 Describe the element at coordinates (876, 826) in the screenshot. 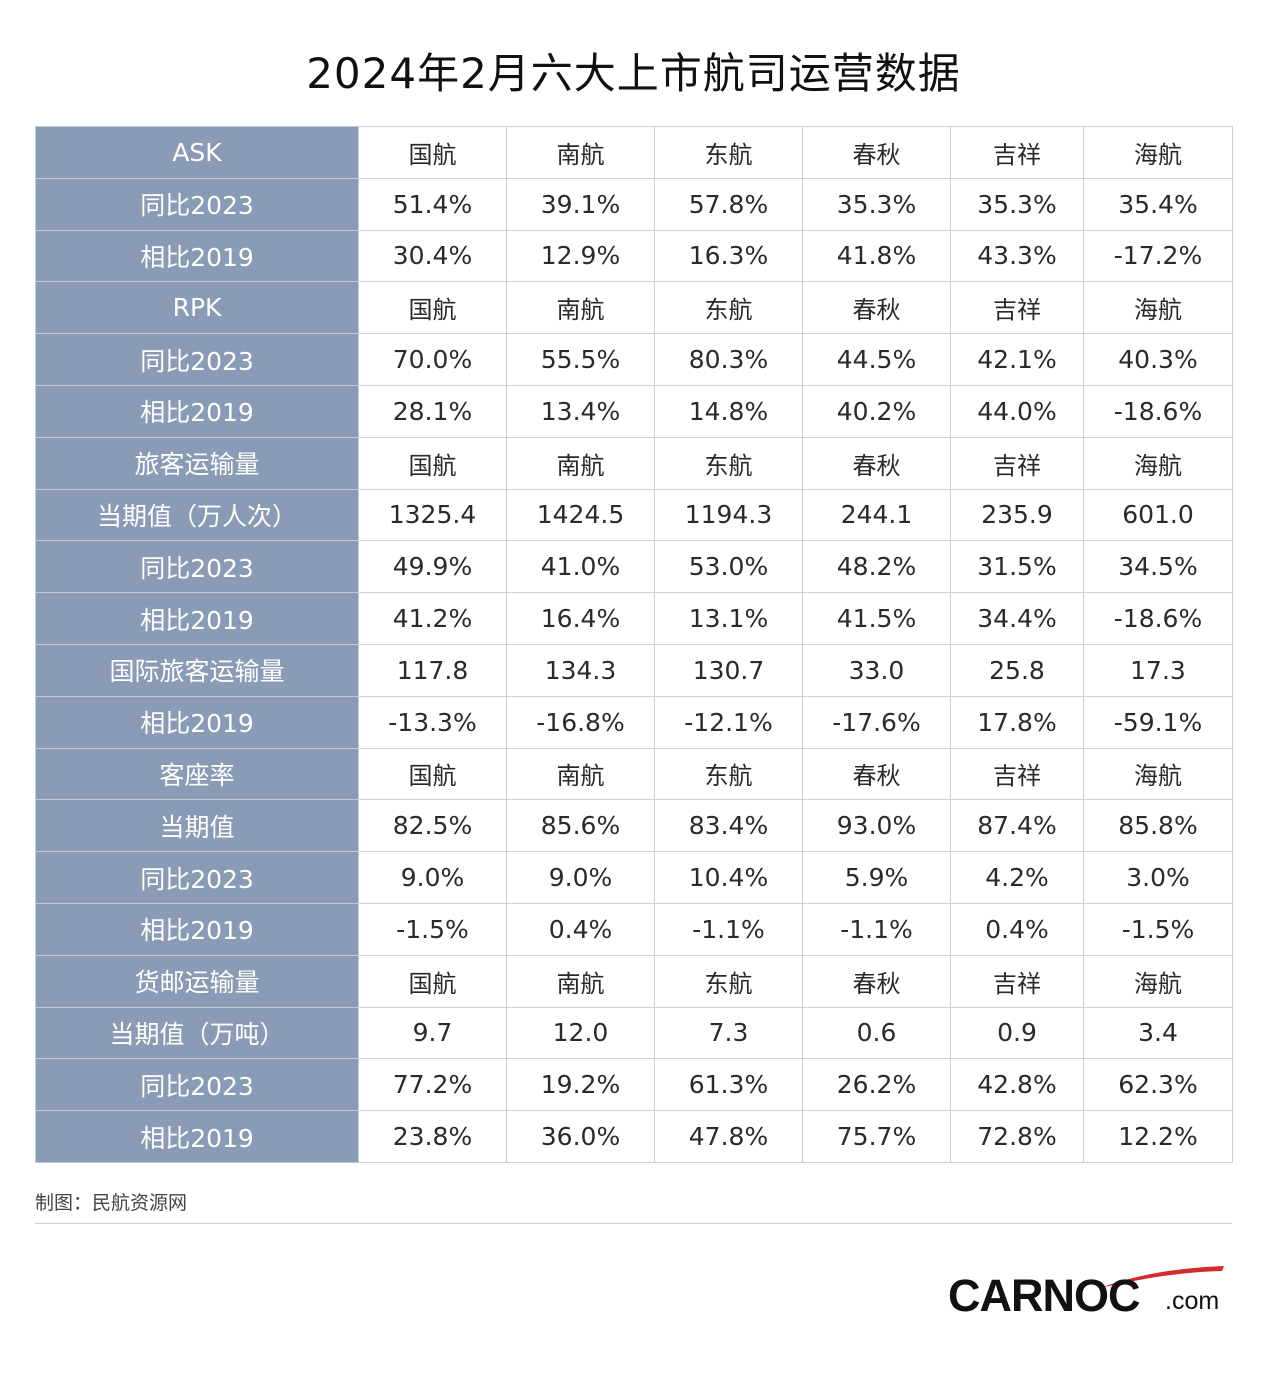

I see `table-cell: 93.0%` at that location.